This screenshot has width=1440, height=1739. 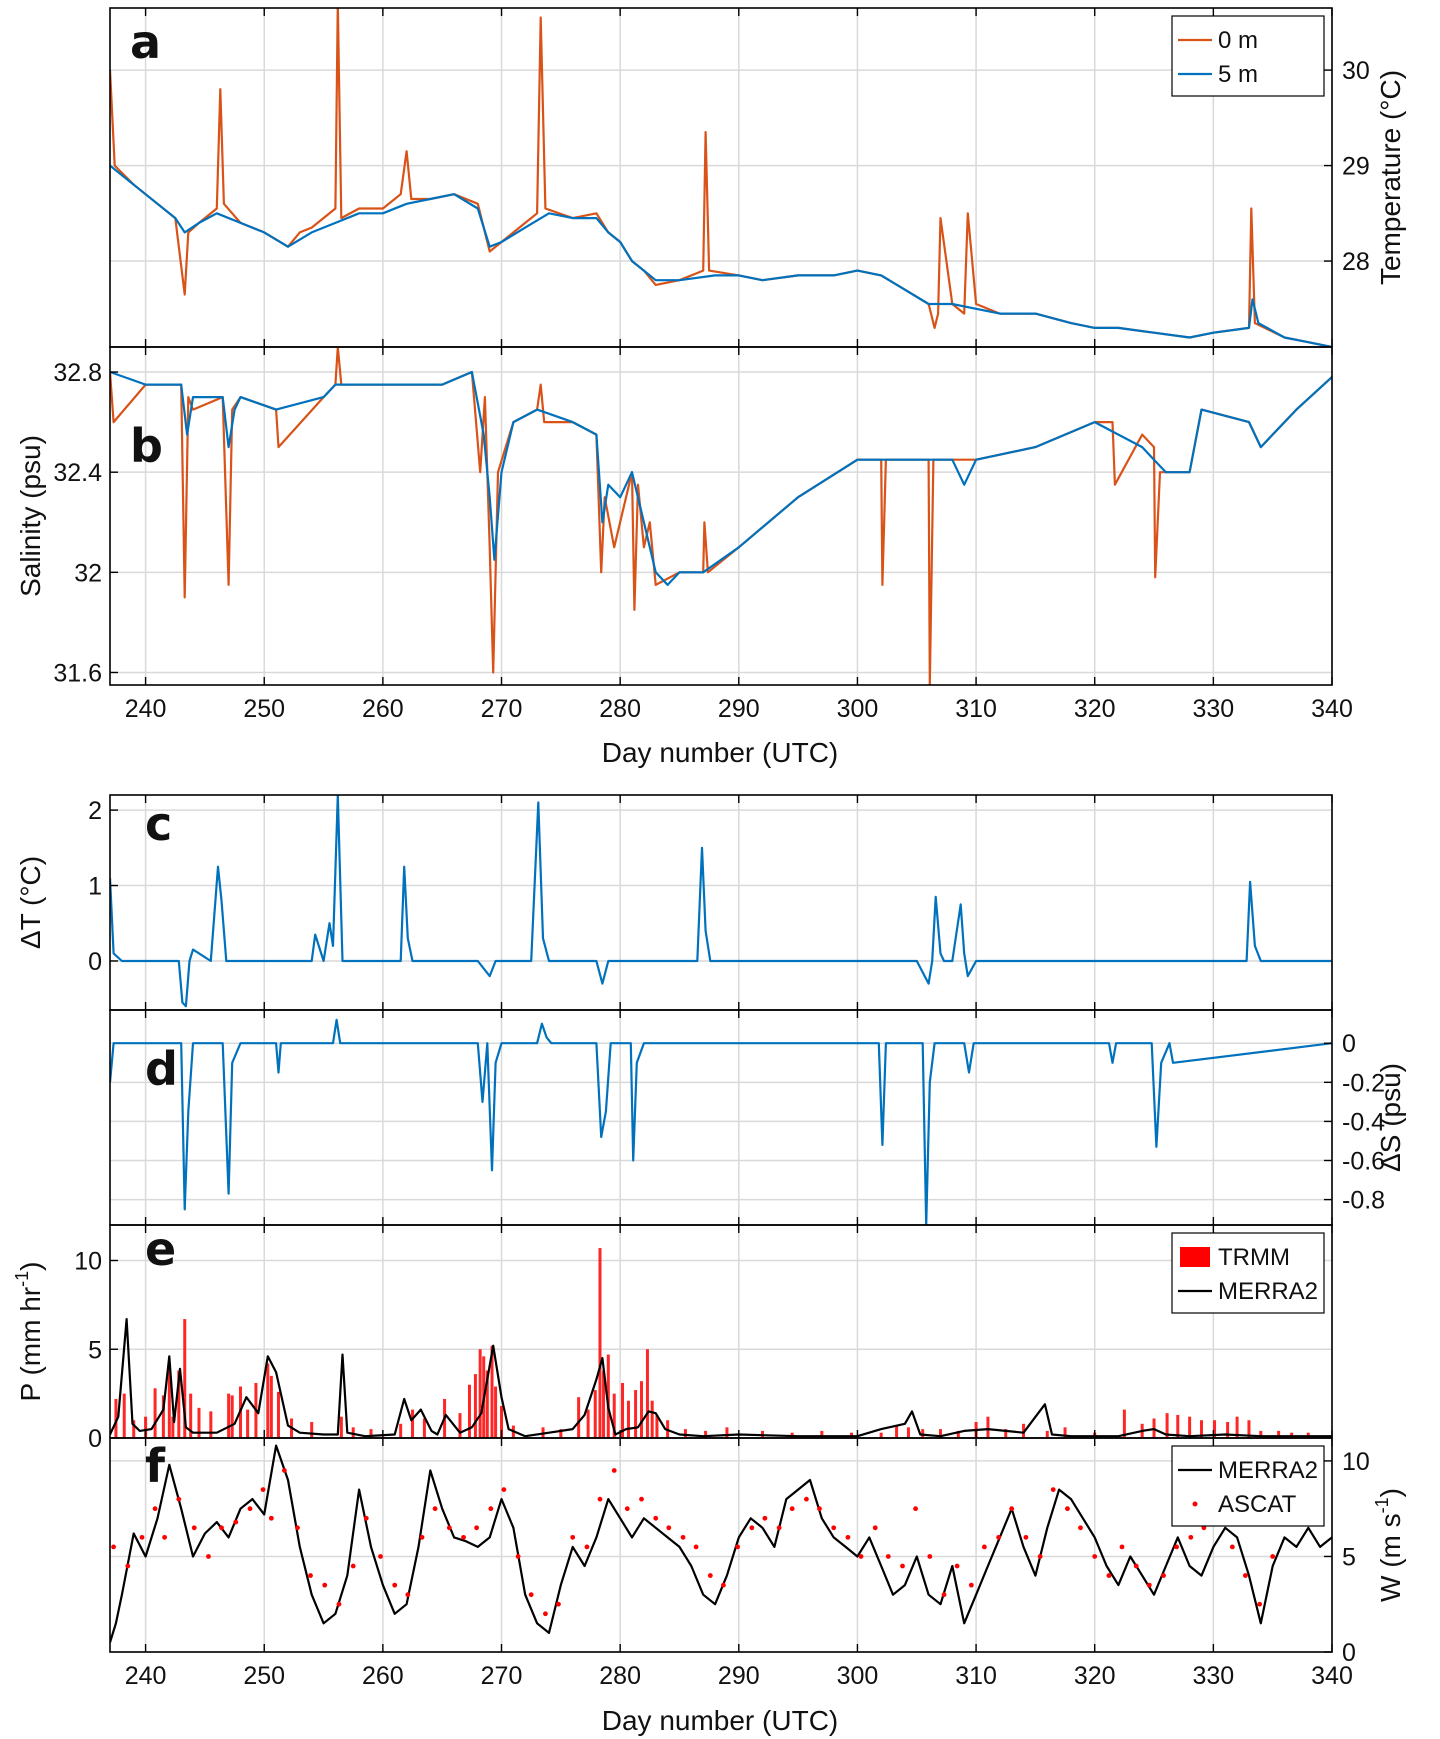 I want to click on y-tick-label: 5, so click(x=1349, y=1557).